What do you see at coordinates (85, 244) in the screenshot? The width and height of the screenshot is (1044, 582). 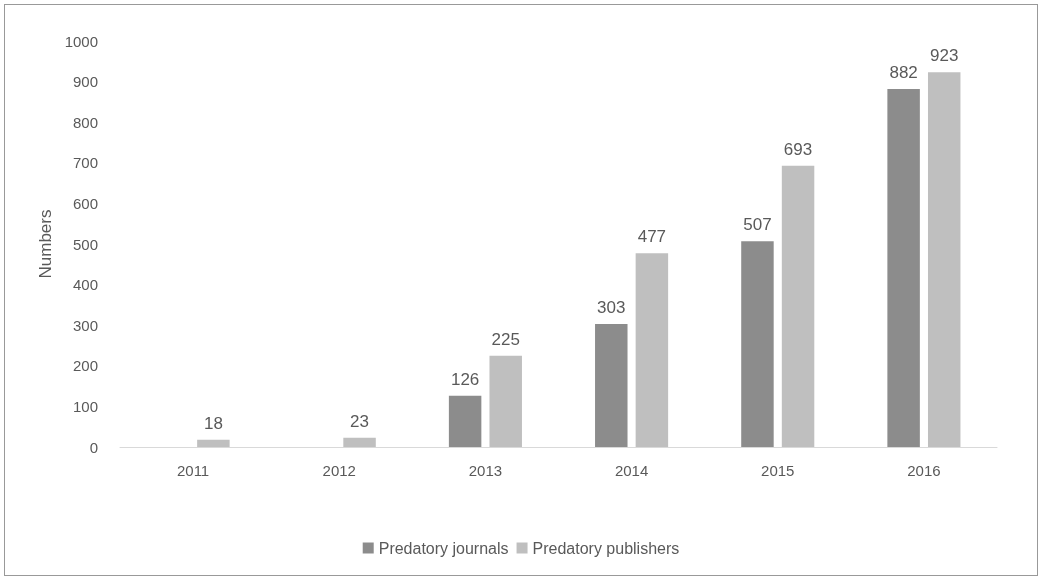 I see `y-tick-label: 500` at bounding box center [85, 244].